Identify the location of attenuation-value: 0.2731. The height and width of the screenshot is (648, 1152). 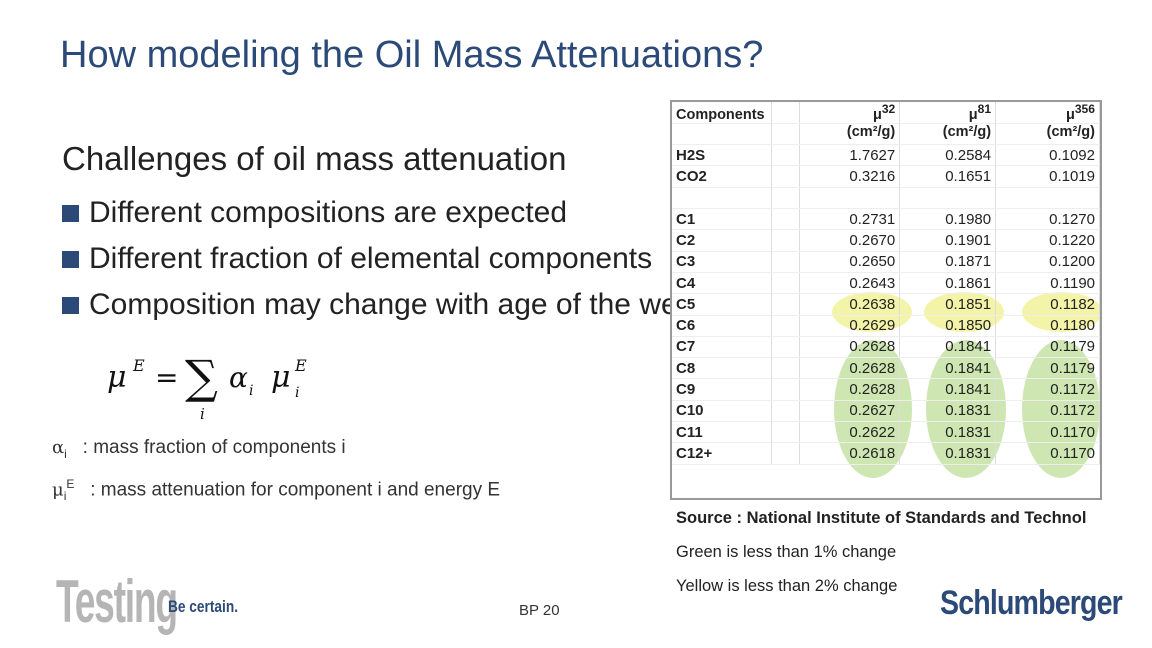
(850, 219).